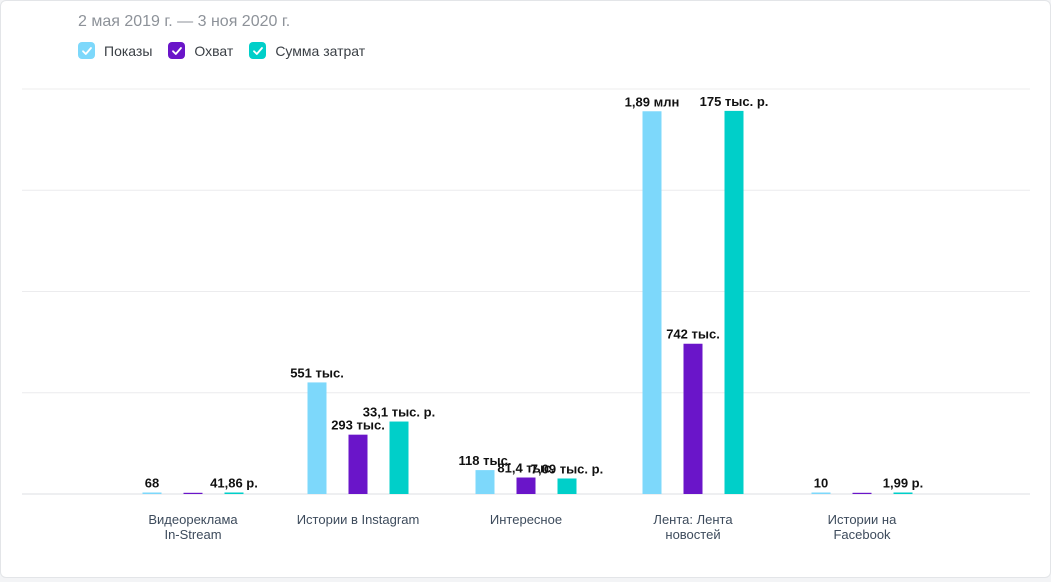 The width and height of the screenshot is (1051, 582). I want to click on date-range: 2 мая 2019 г. — 3 ноя 2020 г., so click(184, 21).